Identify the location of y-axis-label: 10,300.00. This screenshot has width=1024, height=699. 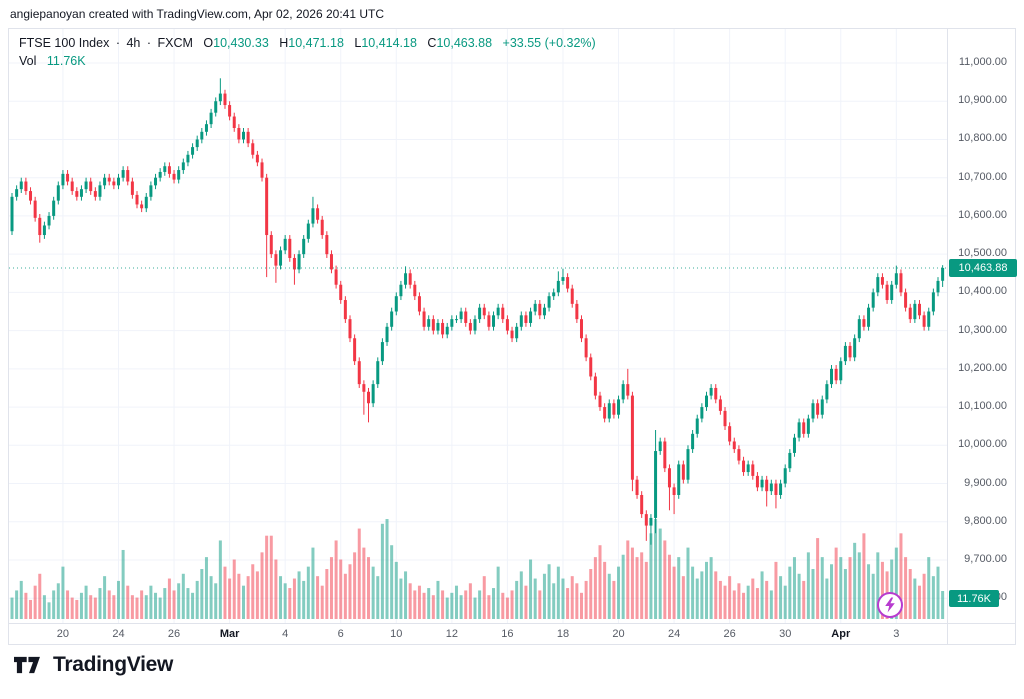
(982, 329).